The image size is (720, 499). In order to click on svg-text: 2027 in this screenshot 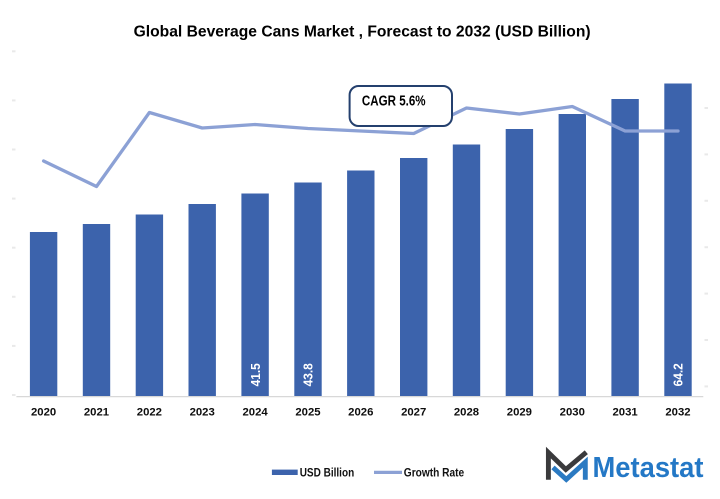, I will do `click(413, 413)`.